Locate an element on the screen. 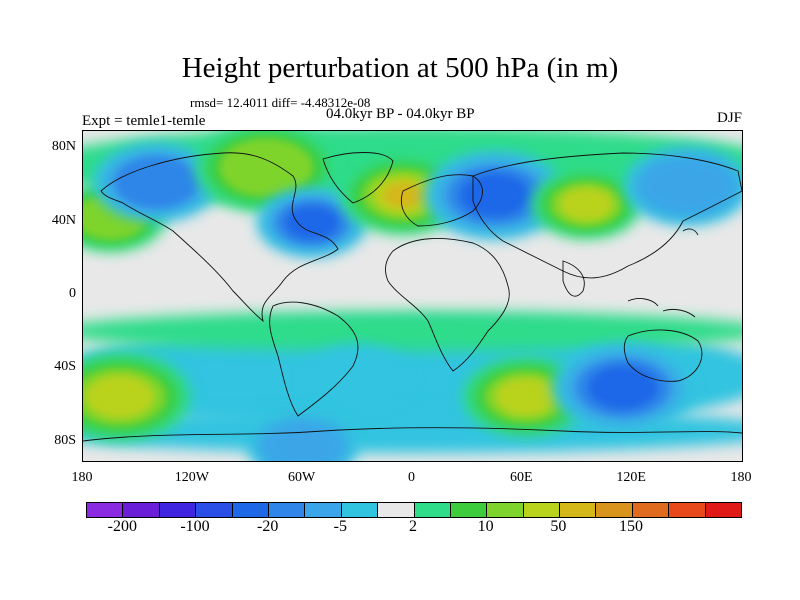  colorbar-label: 10 is located at coordinates (485, 526).